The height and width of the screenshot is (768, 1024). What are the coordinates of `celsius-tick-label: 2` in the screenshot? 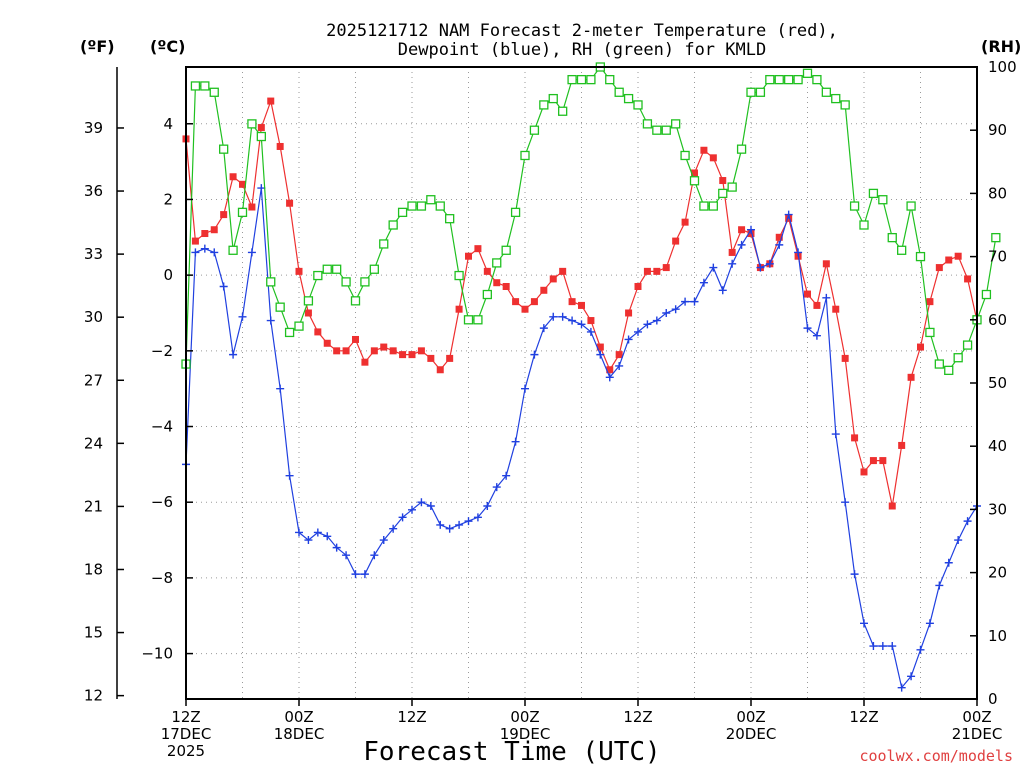 It's located at (168, 199).